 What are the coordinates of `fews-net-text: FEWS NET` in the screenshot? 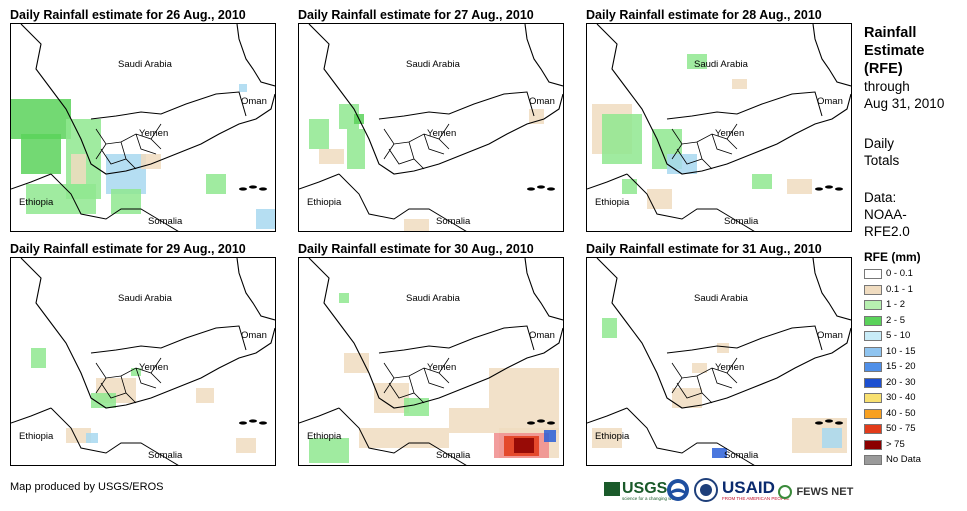 It's located at (825, 491).